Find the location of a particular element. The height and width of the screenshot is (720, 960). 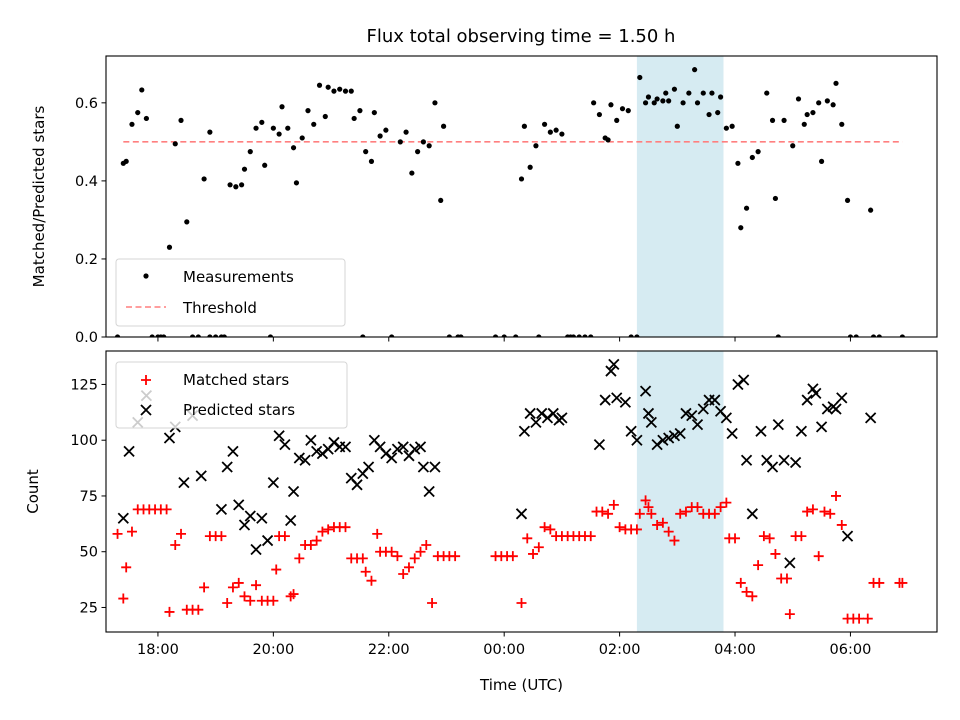

chart-title: Flux total observing time = 1.50 h is located at coordinates (521, 36).